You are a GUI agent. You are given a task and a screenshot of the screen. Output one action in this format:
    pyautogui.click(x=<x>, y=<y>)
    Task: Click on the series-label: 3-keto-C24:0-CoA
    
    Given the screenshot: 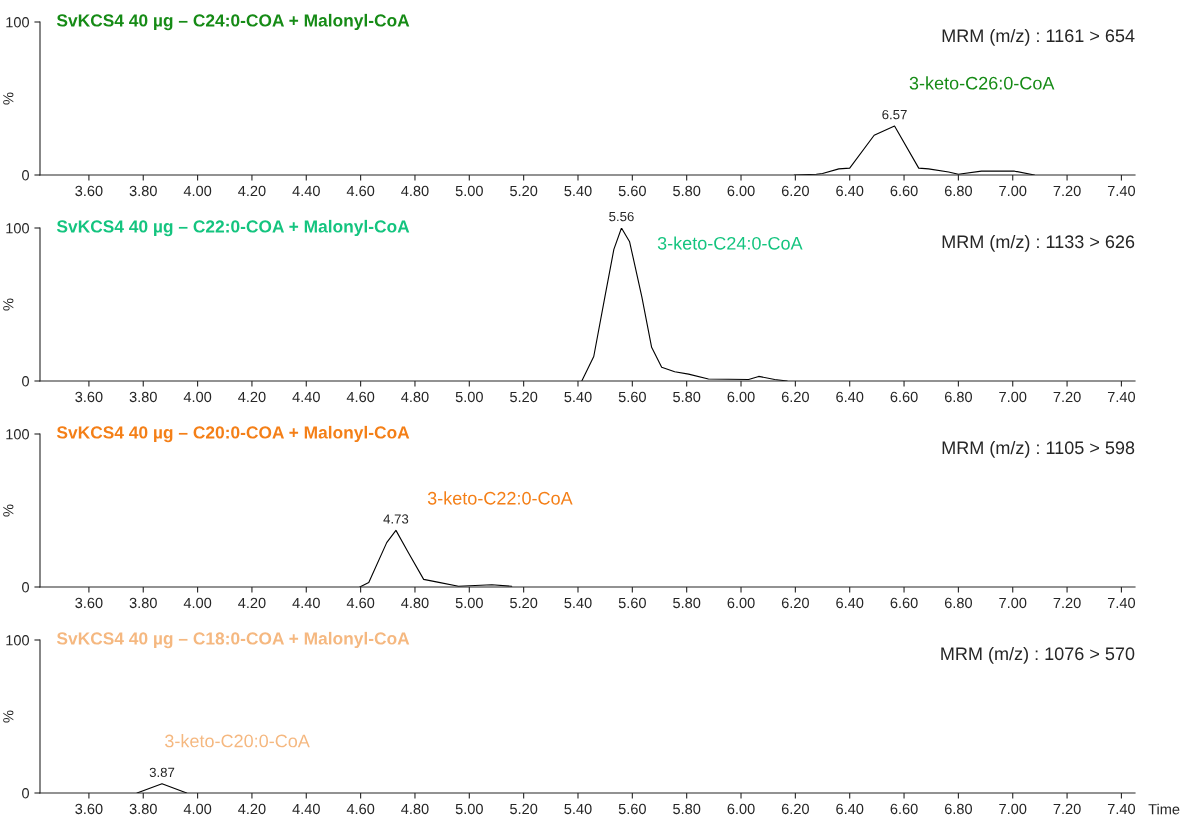 What is the action you would take?
    pyautogui.click(x=730, y=243)
    